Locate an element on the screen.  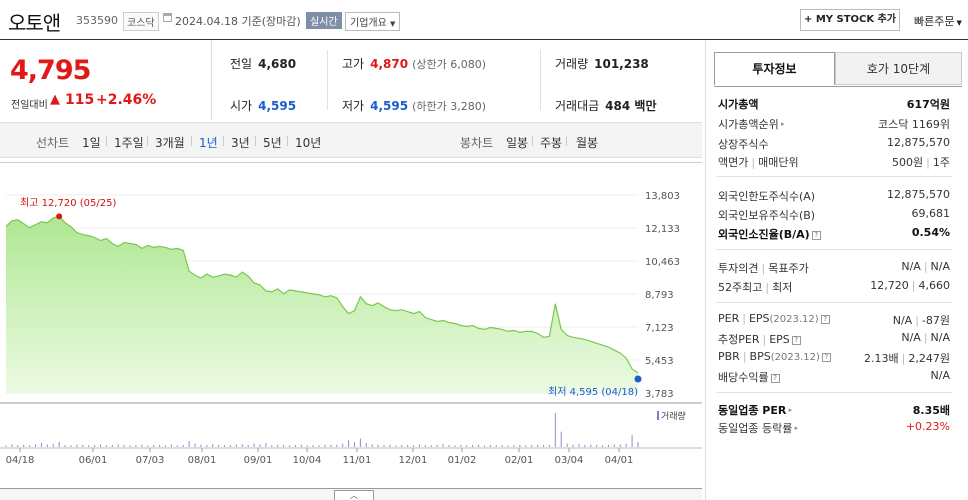
up-arrow-icon: ▲ is located at coordinates (55, 99).